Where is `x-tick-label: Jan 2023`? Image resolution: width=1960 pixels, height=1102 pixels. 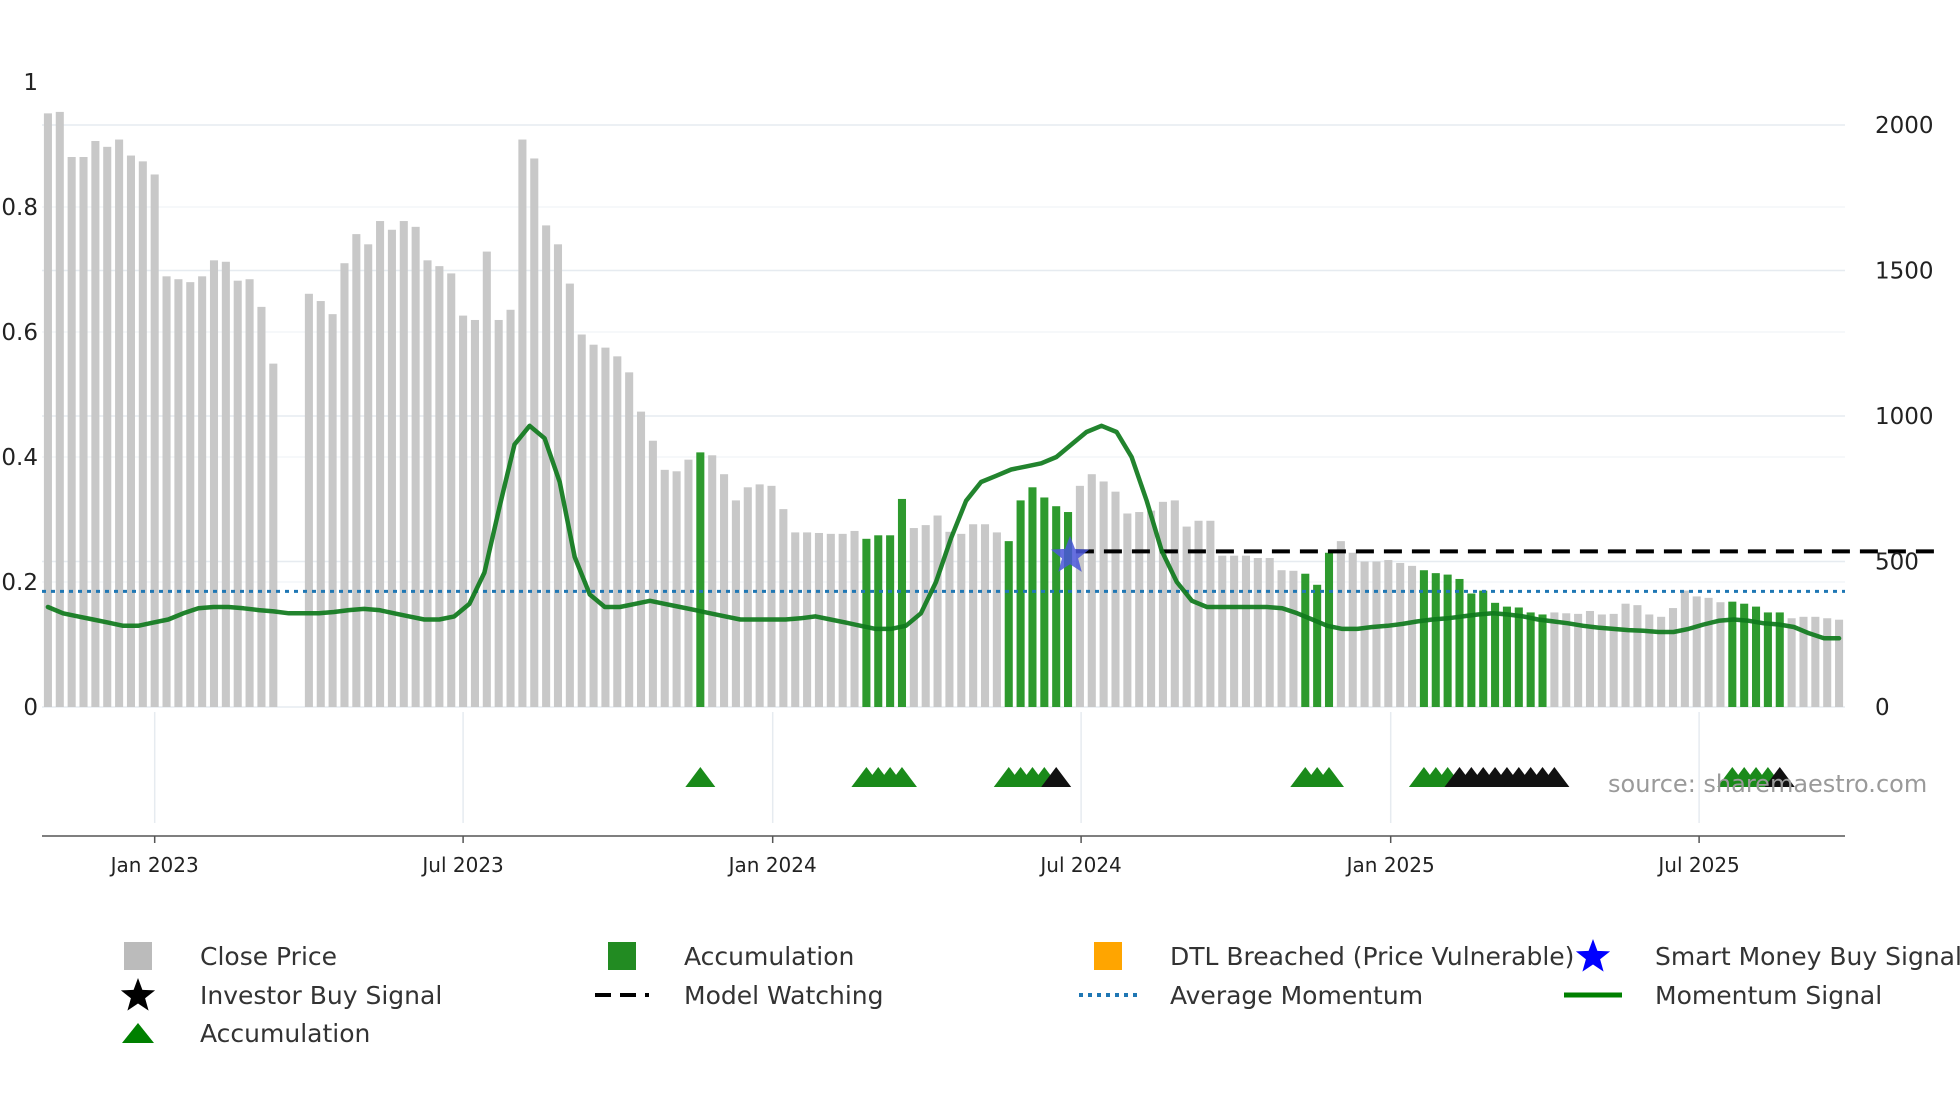
x-tick-label: Jan 2023 is located at coordinates (154, 865).